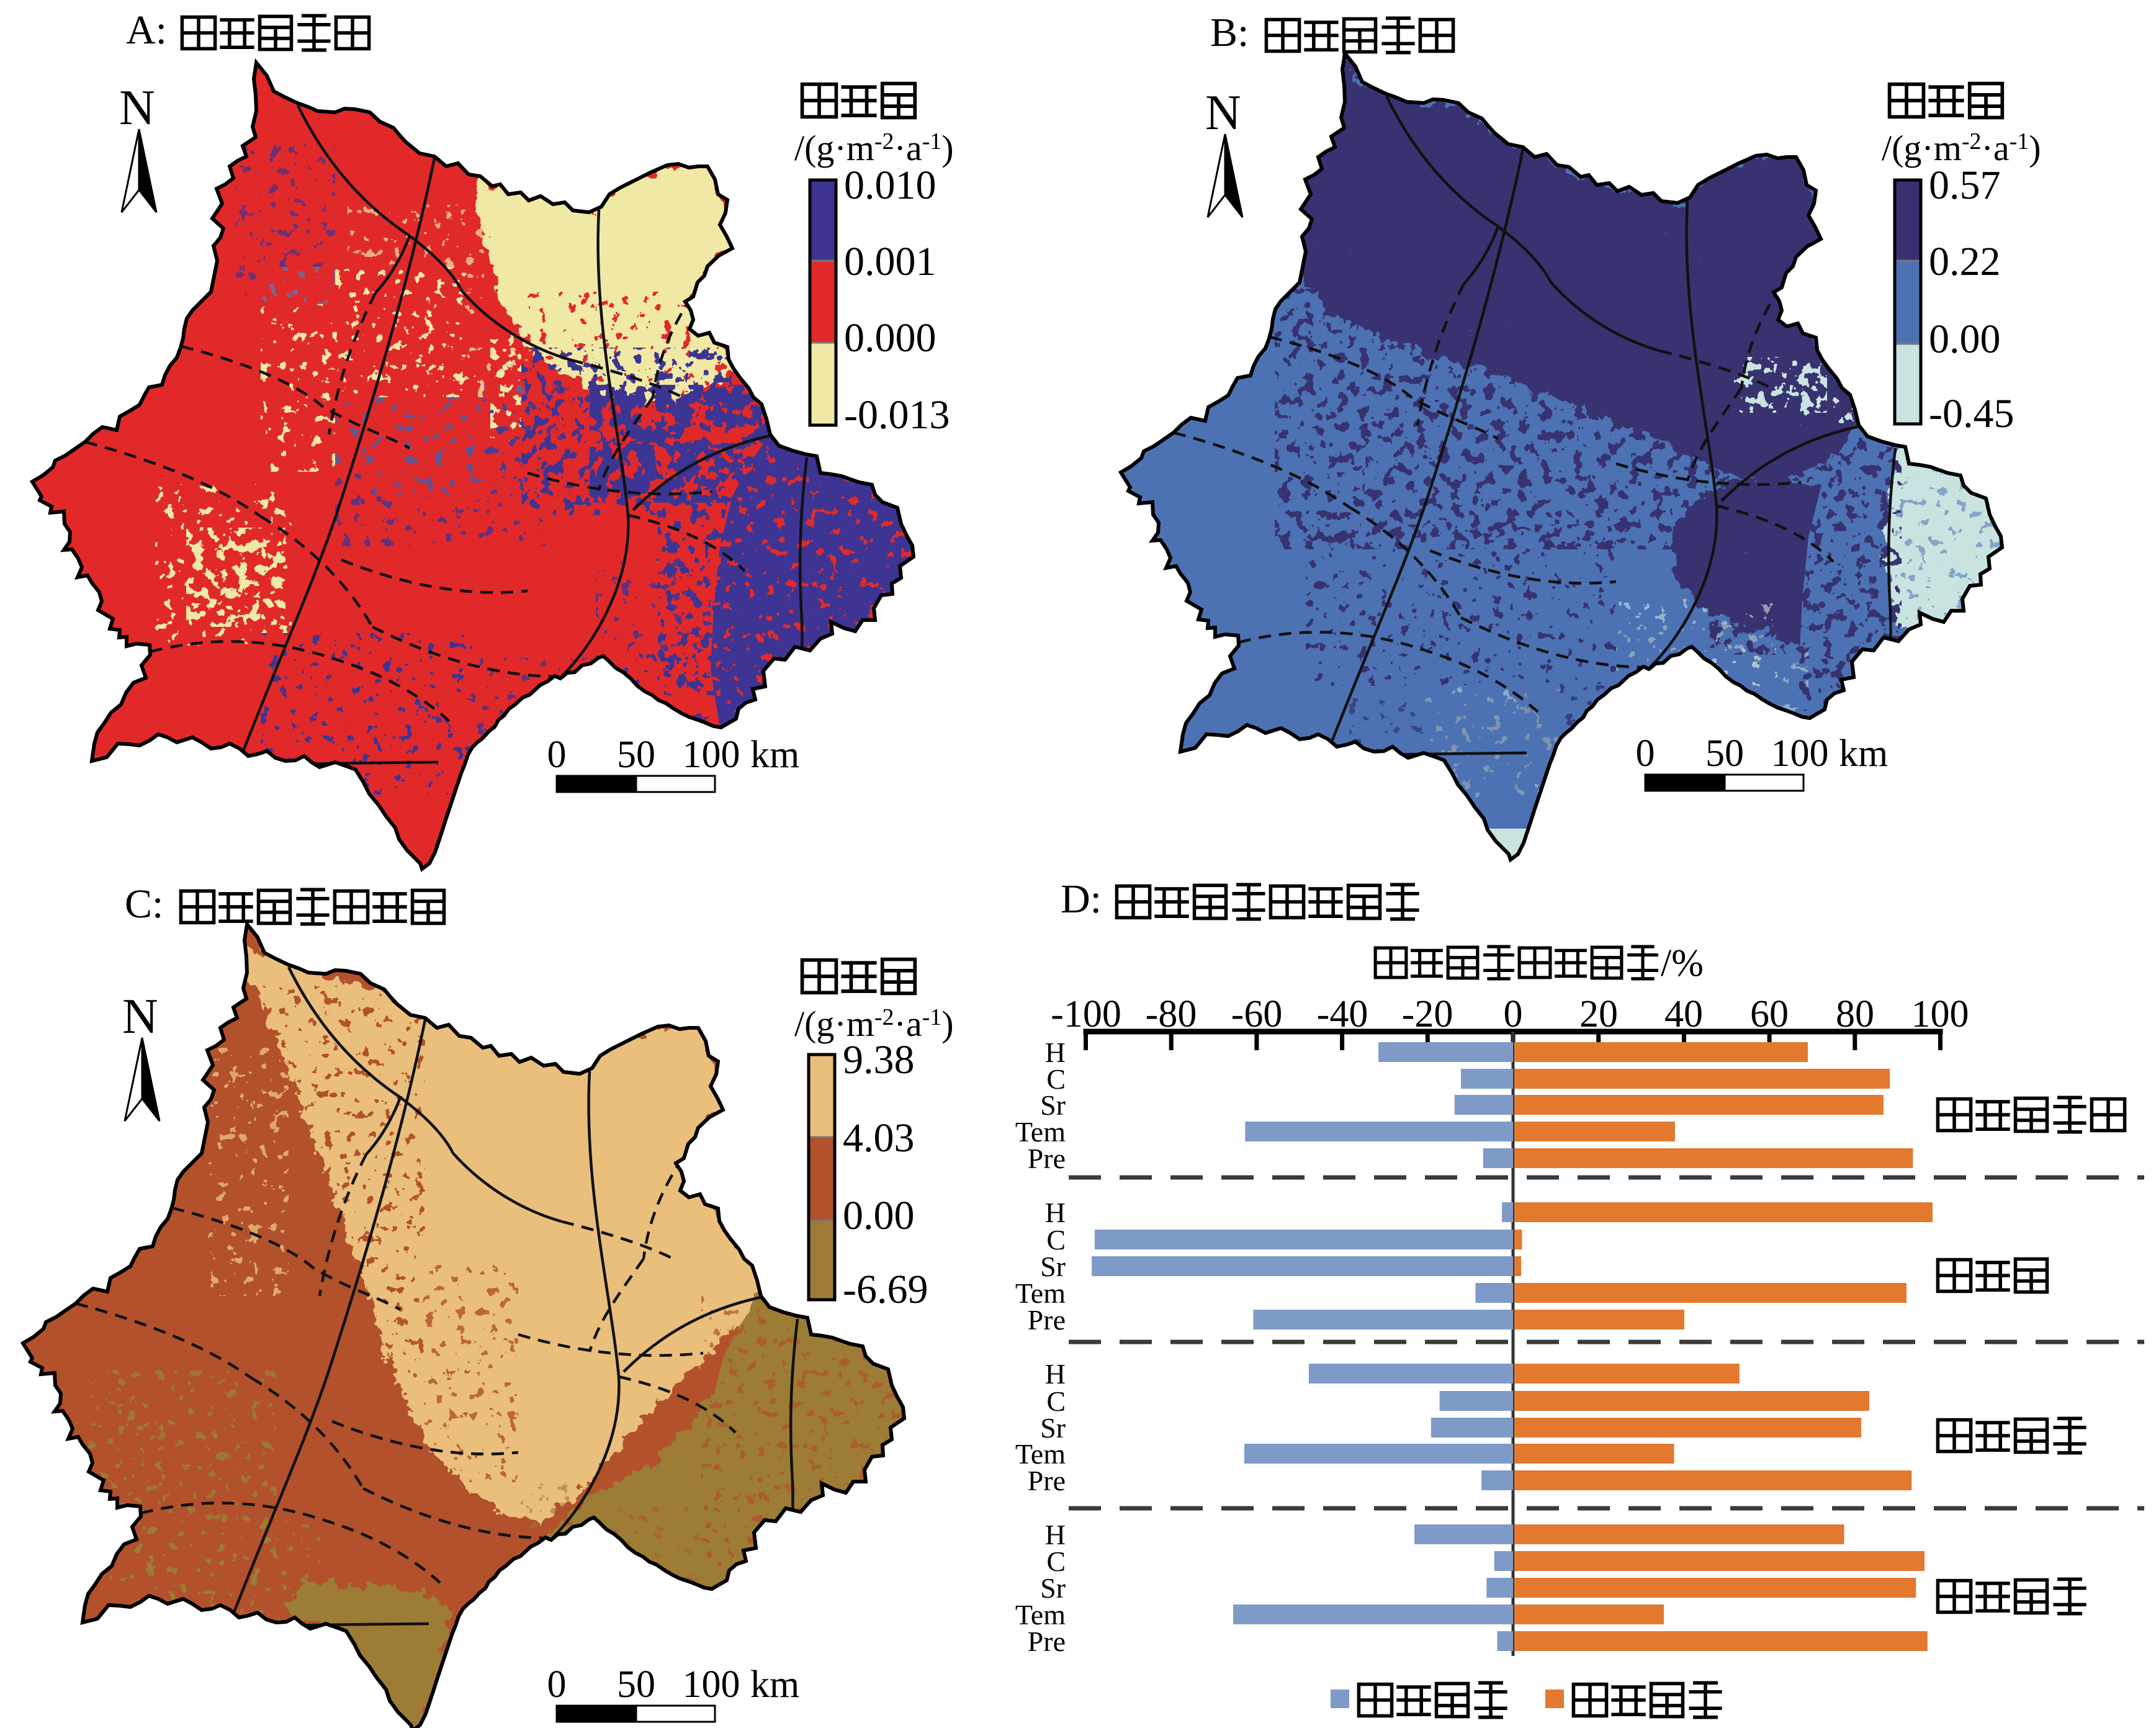 The width and height of the screenshot is (2156, 1728). Describe the element at coordinates (1855, 1014) in the screenshot. I see `svg-text: 80` at that location.